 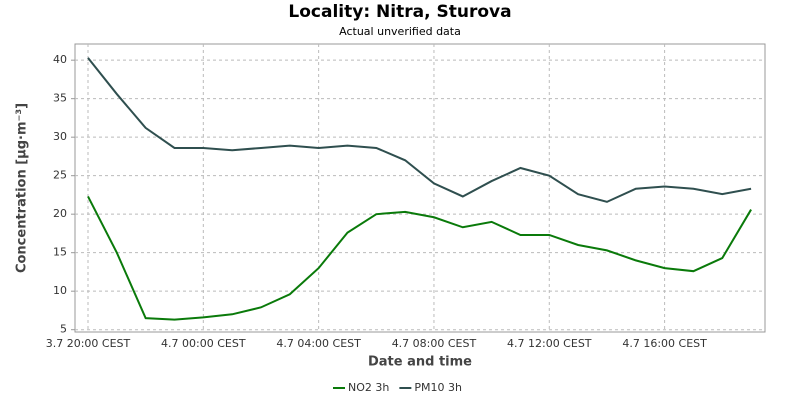 What do you see at coordinates (434, 343) in the screenshot?
I see `x-tick-label: 4.7 08:00 CEST` at bounding box center [434, 343].